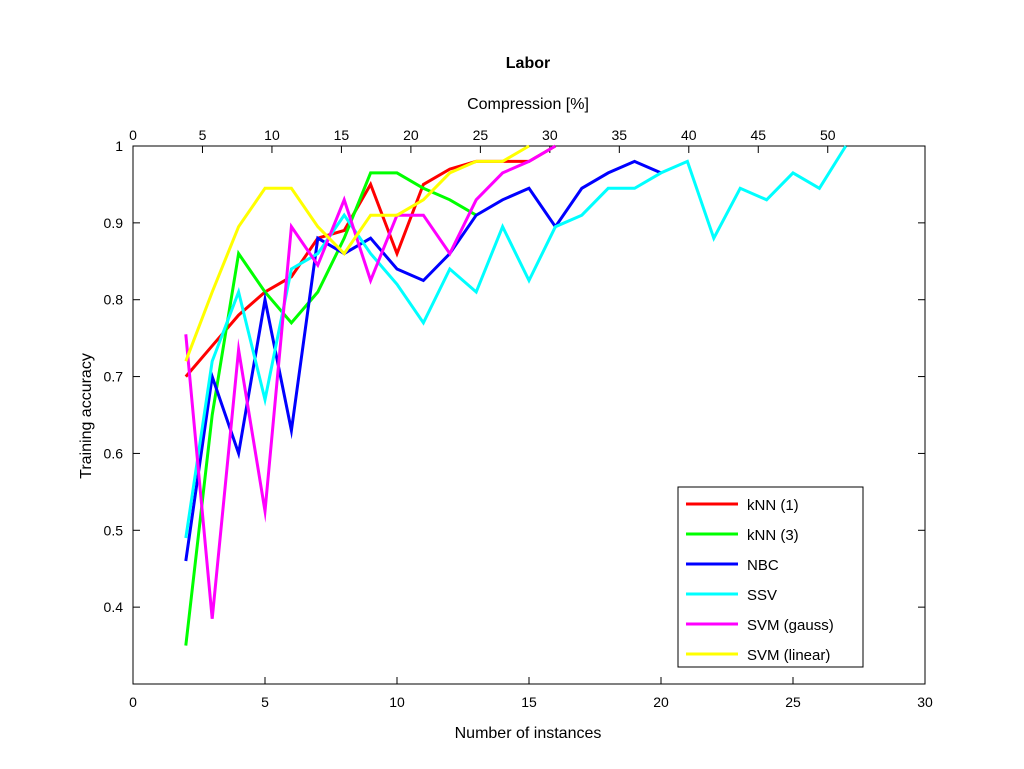  Describe the element at coordinates (114, 300) in the screenshot. I see `y-tick-label: 0.8` at that location.